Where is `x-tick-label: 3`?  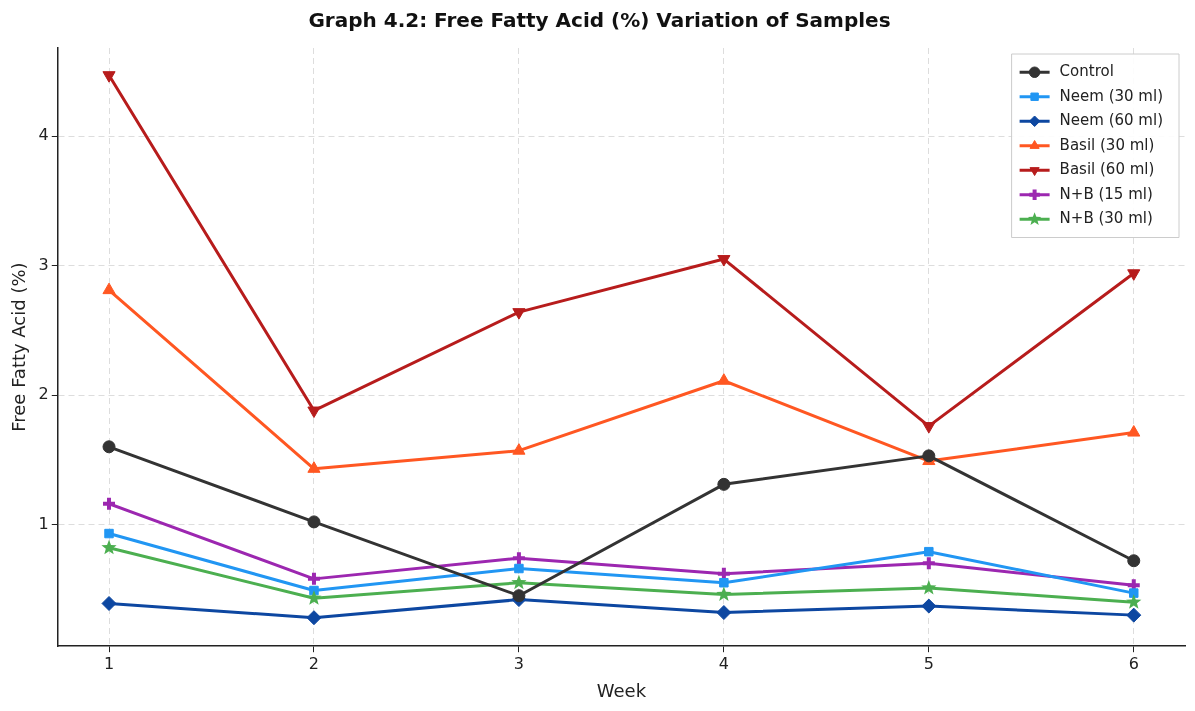 x-tick-label: 3 is located at coordinates (519, 663).